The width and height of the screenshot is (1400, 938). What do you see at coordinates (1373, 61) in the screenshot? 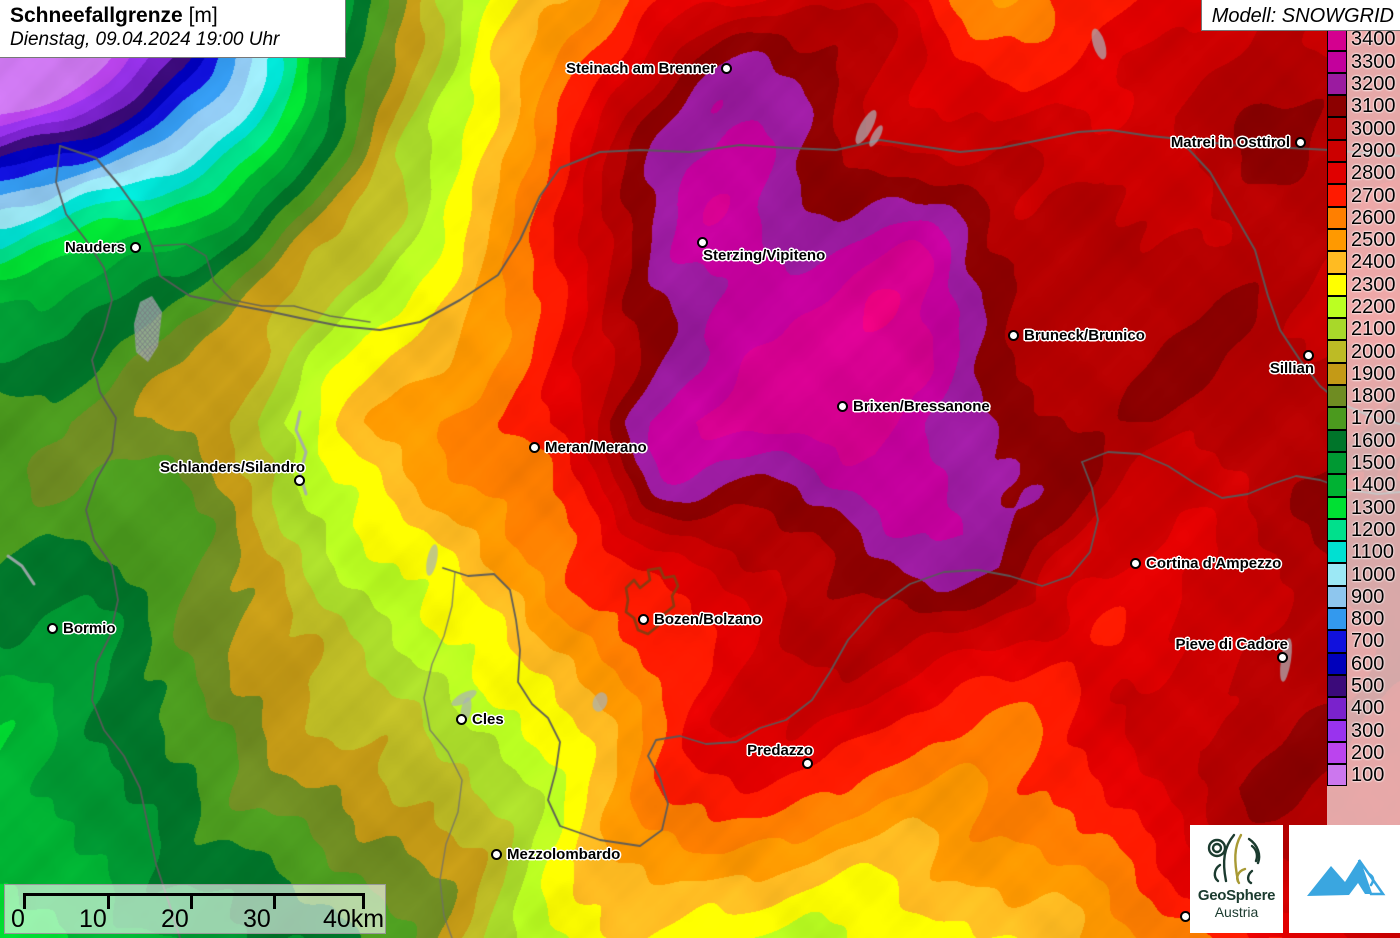
I see `legend-value-label: 3300` at bounding box center [1373, 61].